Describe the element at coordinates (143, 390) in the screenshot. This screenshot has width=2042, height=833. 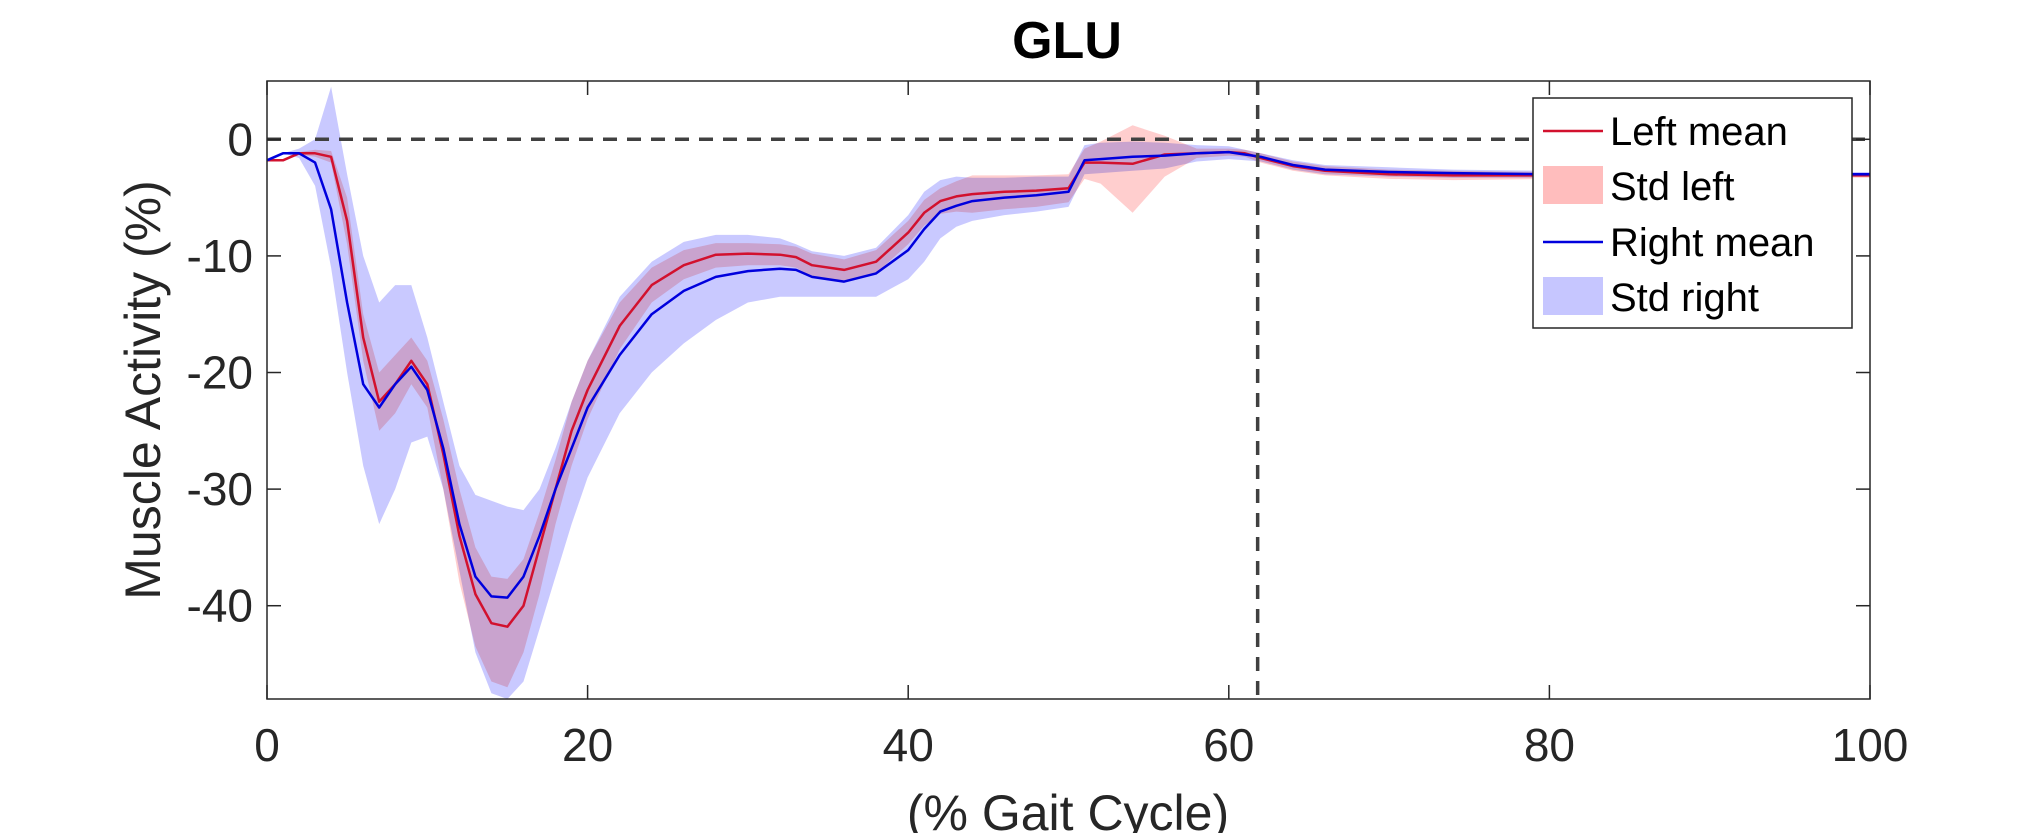
I see `y-axis-label: Muscle Activity (%)` at that location.